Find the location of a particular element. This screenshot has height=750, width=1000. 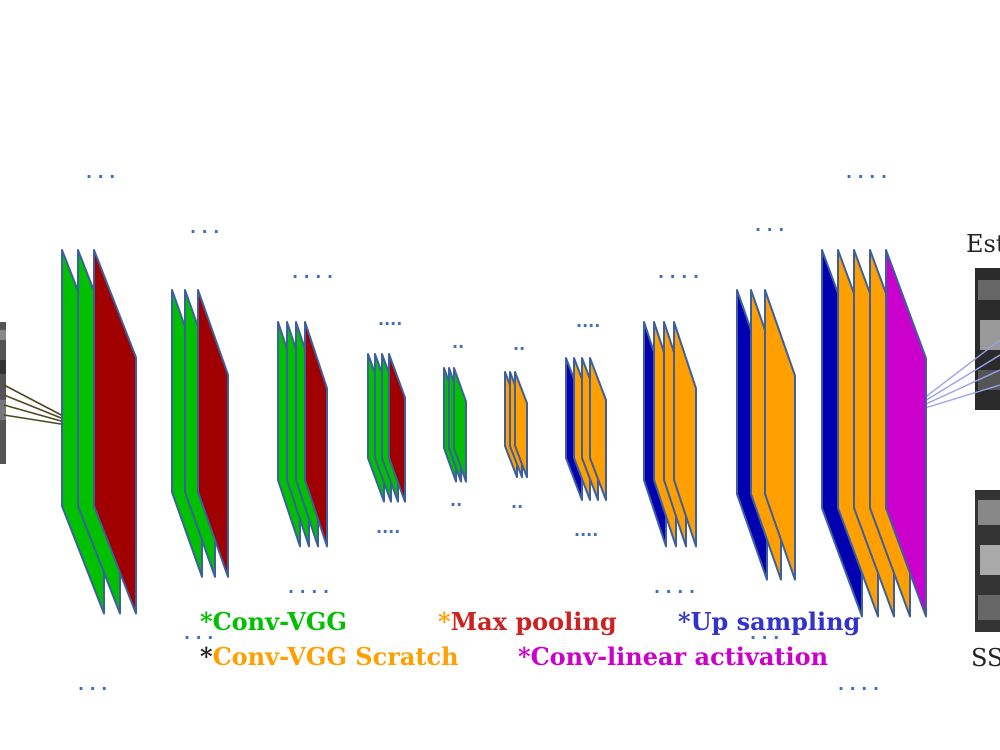

legend-conv-vgg-scratch: *Conv-VGG Scratch is located at coordinates (329, 656).